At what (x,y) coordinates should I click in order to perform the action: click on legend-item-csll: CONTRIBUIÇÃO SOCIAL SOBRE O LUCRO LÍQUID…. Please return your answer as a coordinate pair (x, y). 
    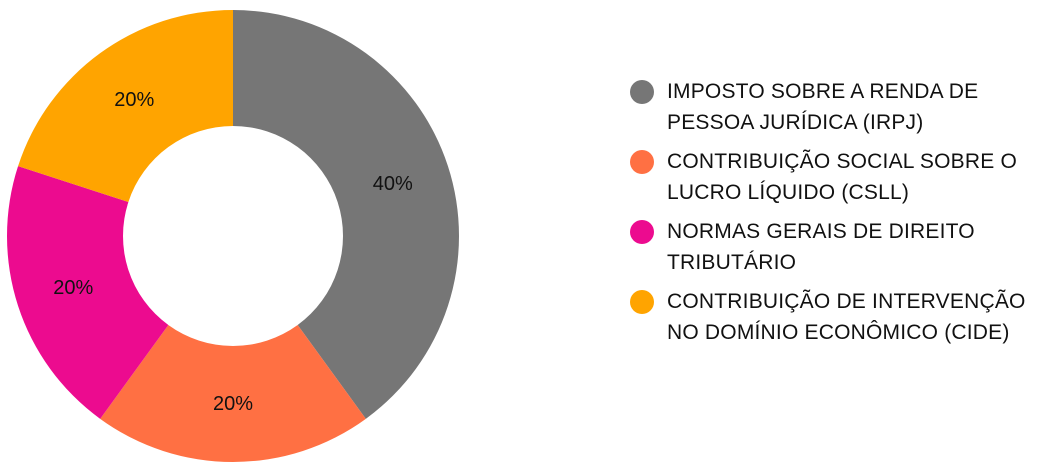
    Looking at the image, I should click on (832, 177).